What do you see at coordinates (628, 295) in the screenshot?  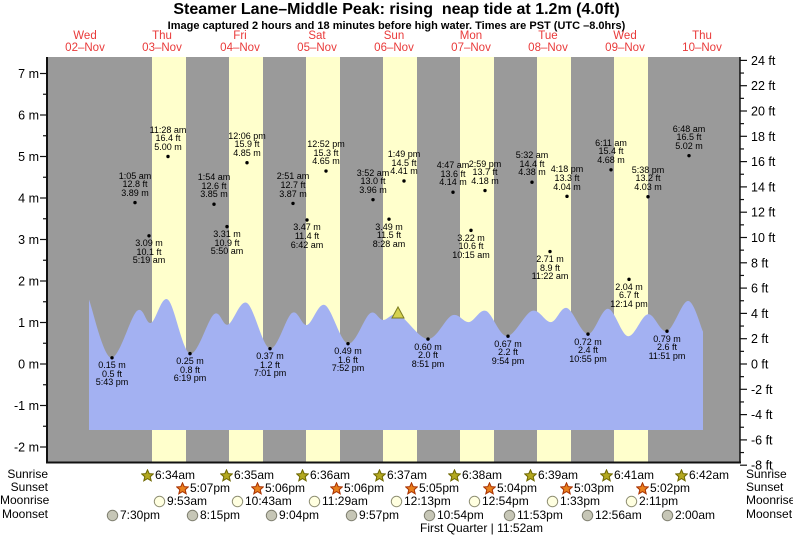 I see `annotation-line: 6.7 ft` at bounding box center [628, 295].